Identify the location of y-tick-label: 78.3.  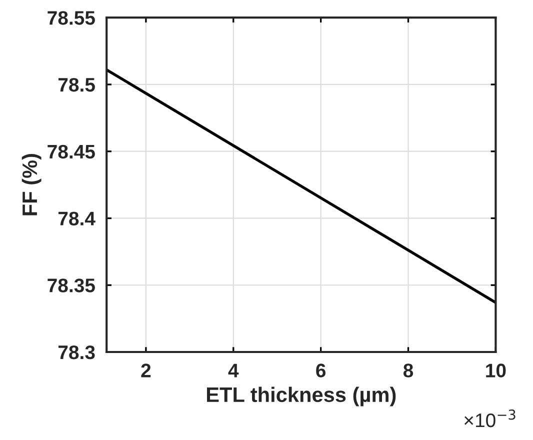
(76, 352).